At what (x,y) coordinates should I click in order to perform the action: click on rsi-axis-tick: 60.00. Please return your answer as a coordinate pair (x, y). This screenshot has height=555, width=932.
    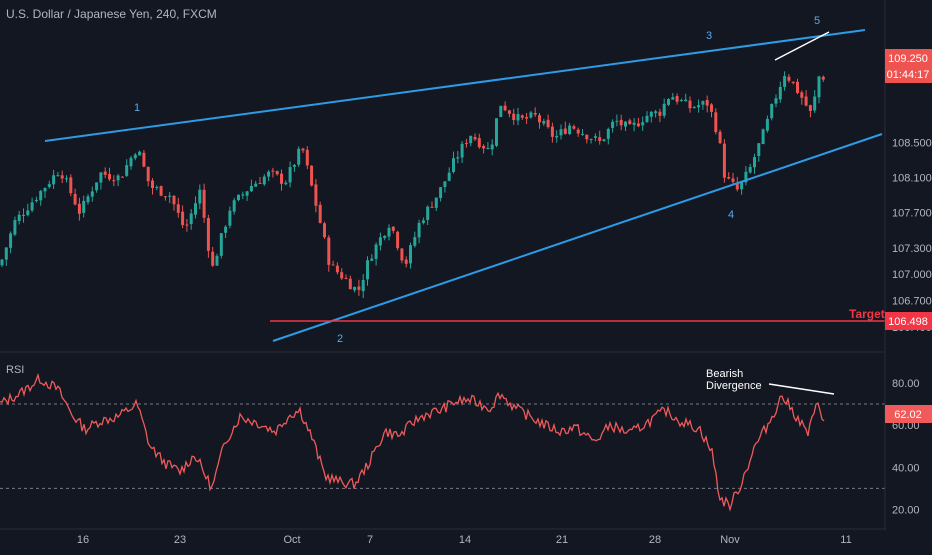
    Looking at the image, I should click on (906, 426).